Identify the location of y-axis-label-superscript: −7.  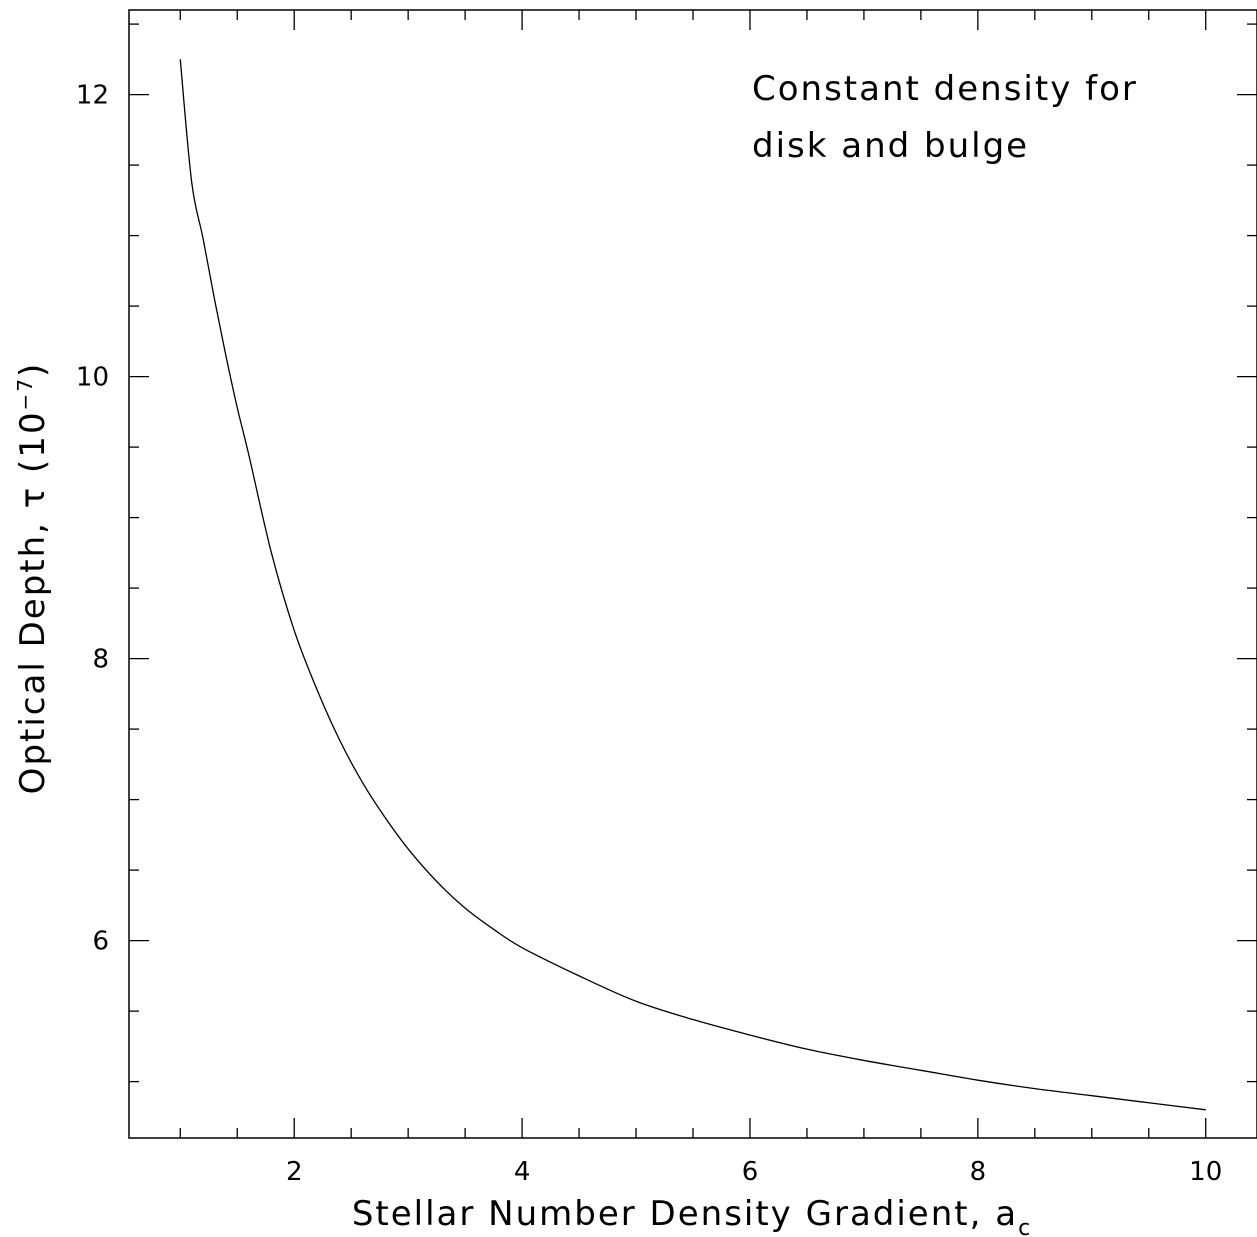
(25, 393).